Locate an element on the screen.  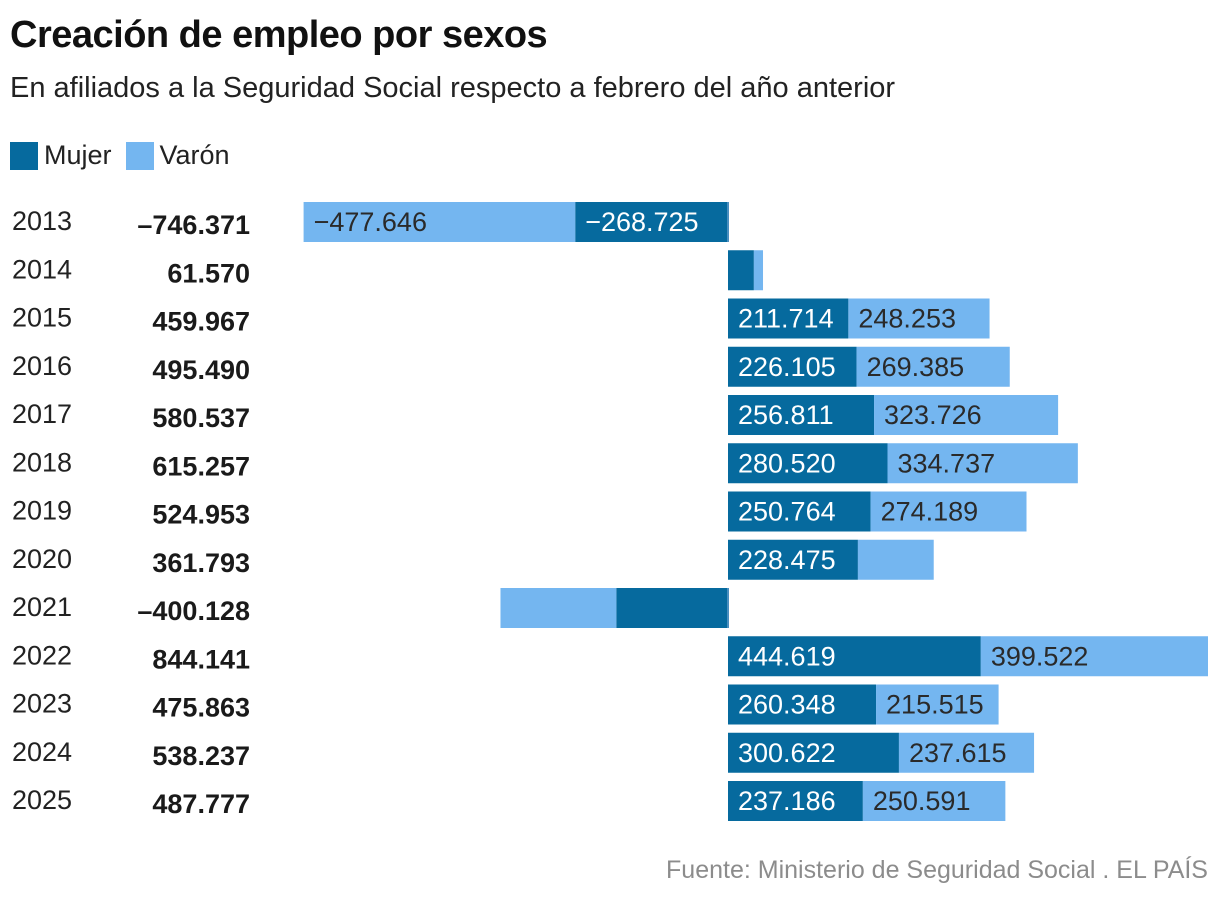
bar-value-label: 260.348 is located at coordinates (787, 705).